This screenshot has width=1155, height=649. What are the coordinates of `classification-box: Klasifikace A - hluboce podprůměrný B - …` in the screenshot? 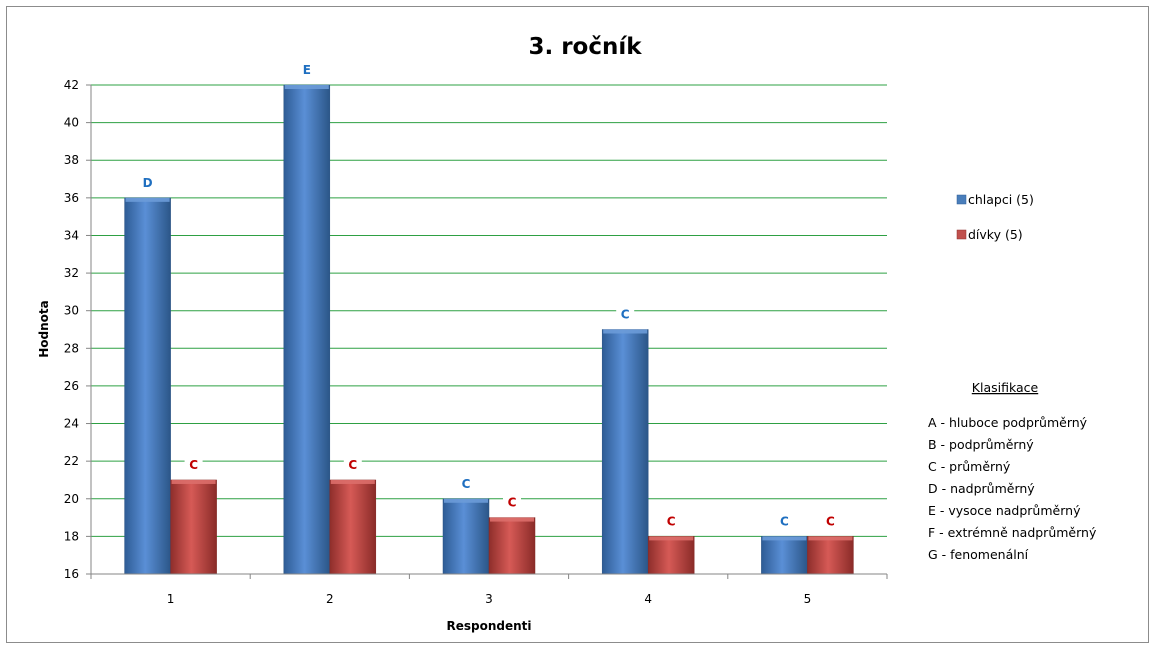 It's located at (1012, 471).